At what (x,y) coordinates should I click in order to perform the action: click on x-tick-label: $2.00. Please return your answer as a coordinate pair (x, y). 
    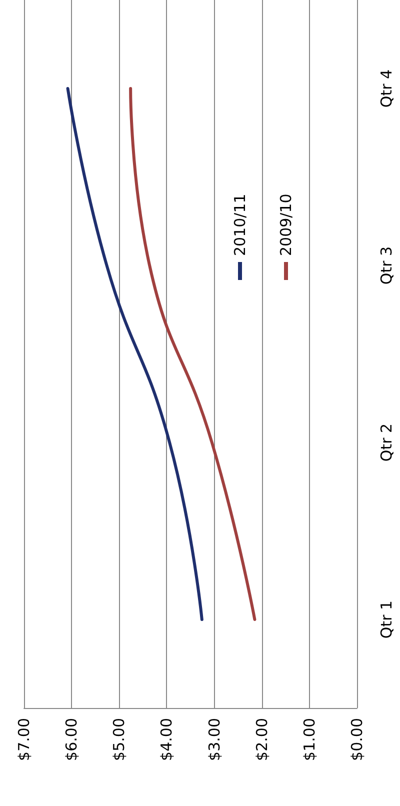
    Looking at the image, I should click on (261, 739).